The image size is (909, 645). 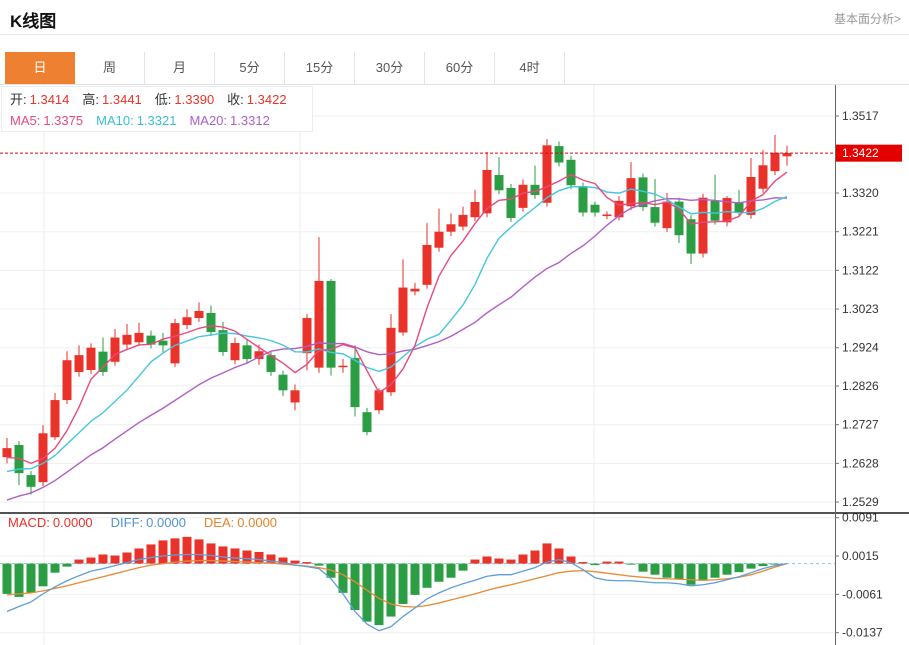 What do you see at coordinates (250, 120) in the screenshot?
I see `ma20-value: 1.3312` at bounding box center [250, 120].